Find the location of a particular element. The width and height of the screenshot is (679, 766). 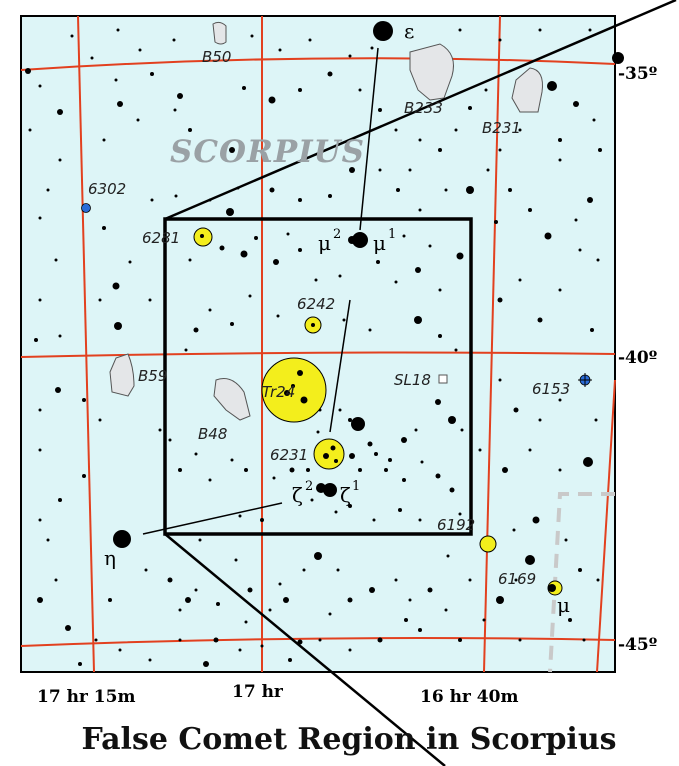

star-zeta1 is located at coordinates (330, 490).